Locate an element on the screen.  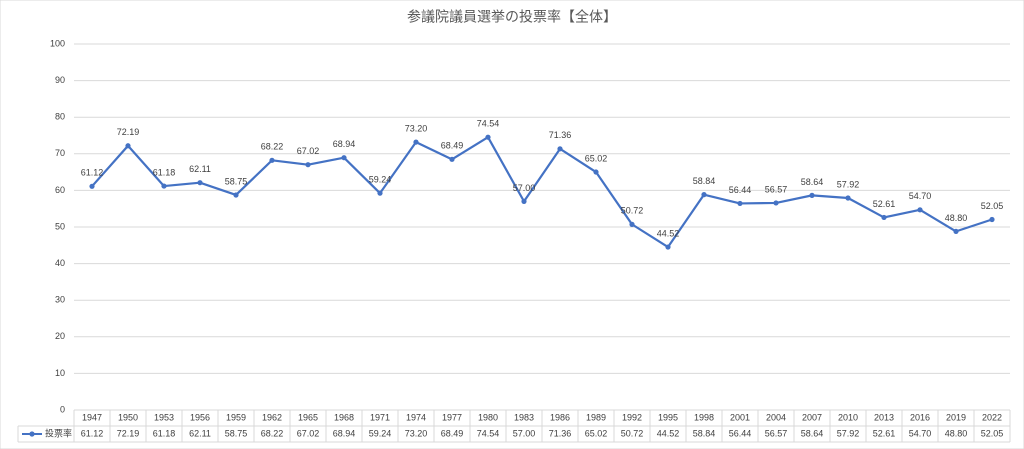
table-value: 65.02 is located at coordinates (596, 433).